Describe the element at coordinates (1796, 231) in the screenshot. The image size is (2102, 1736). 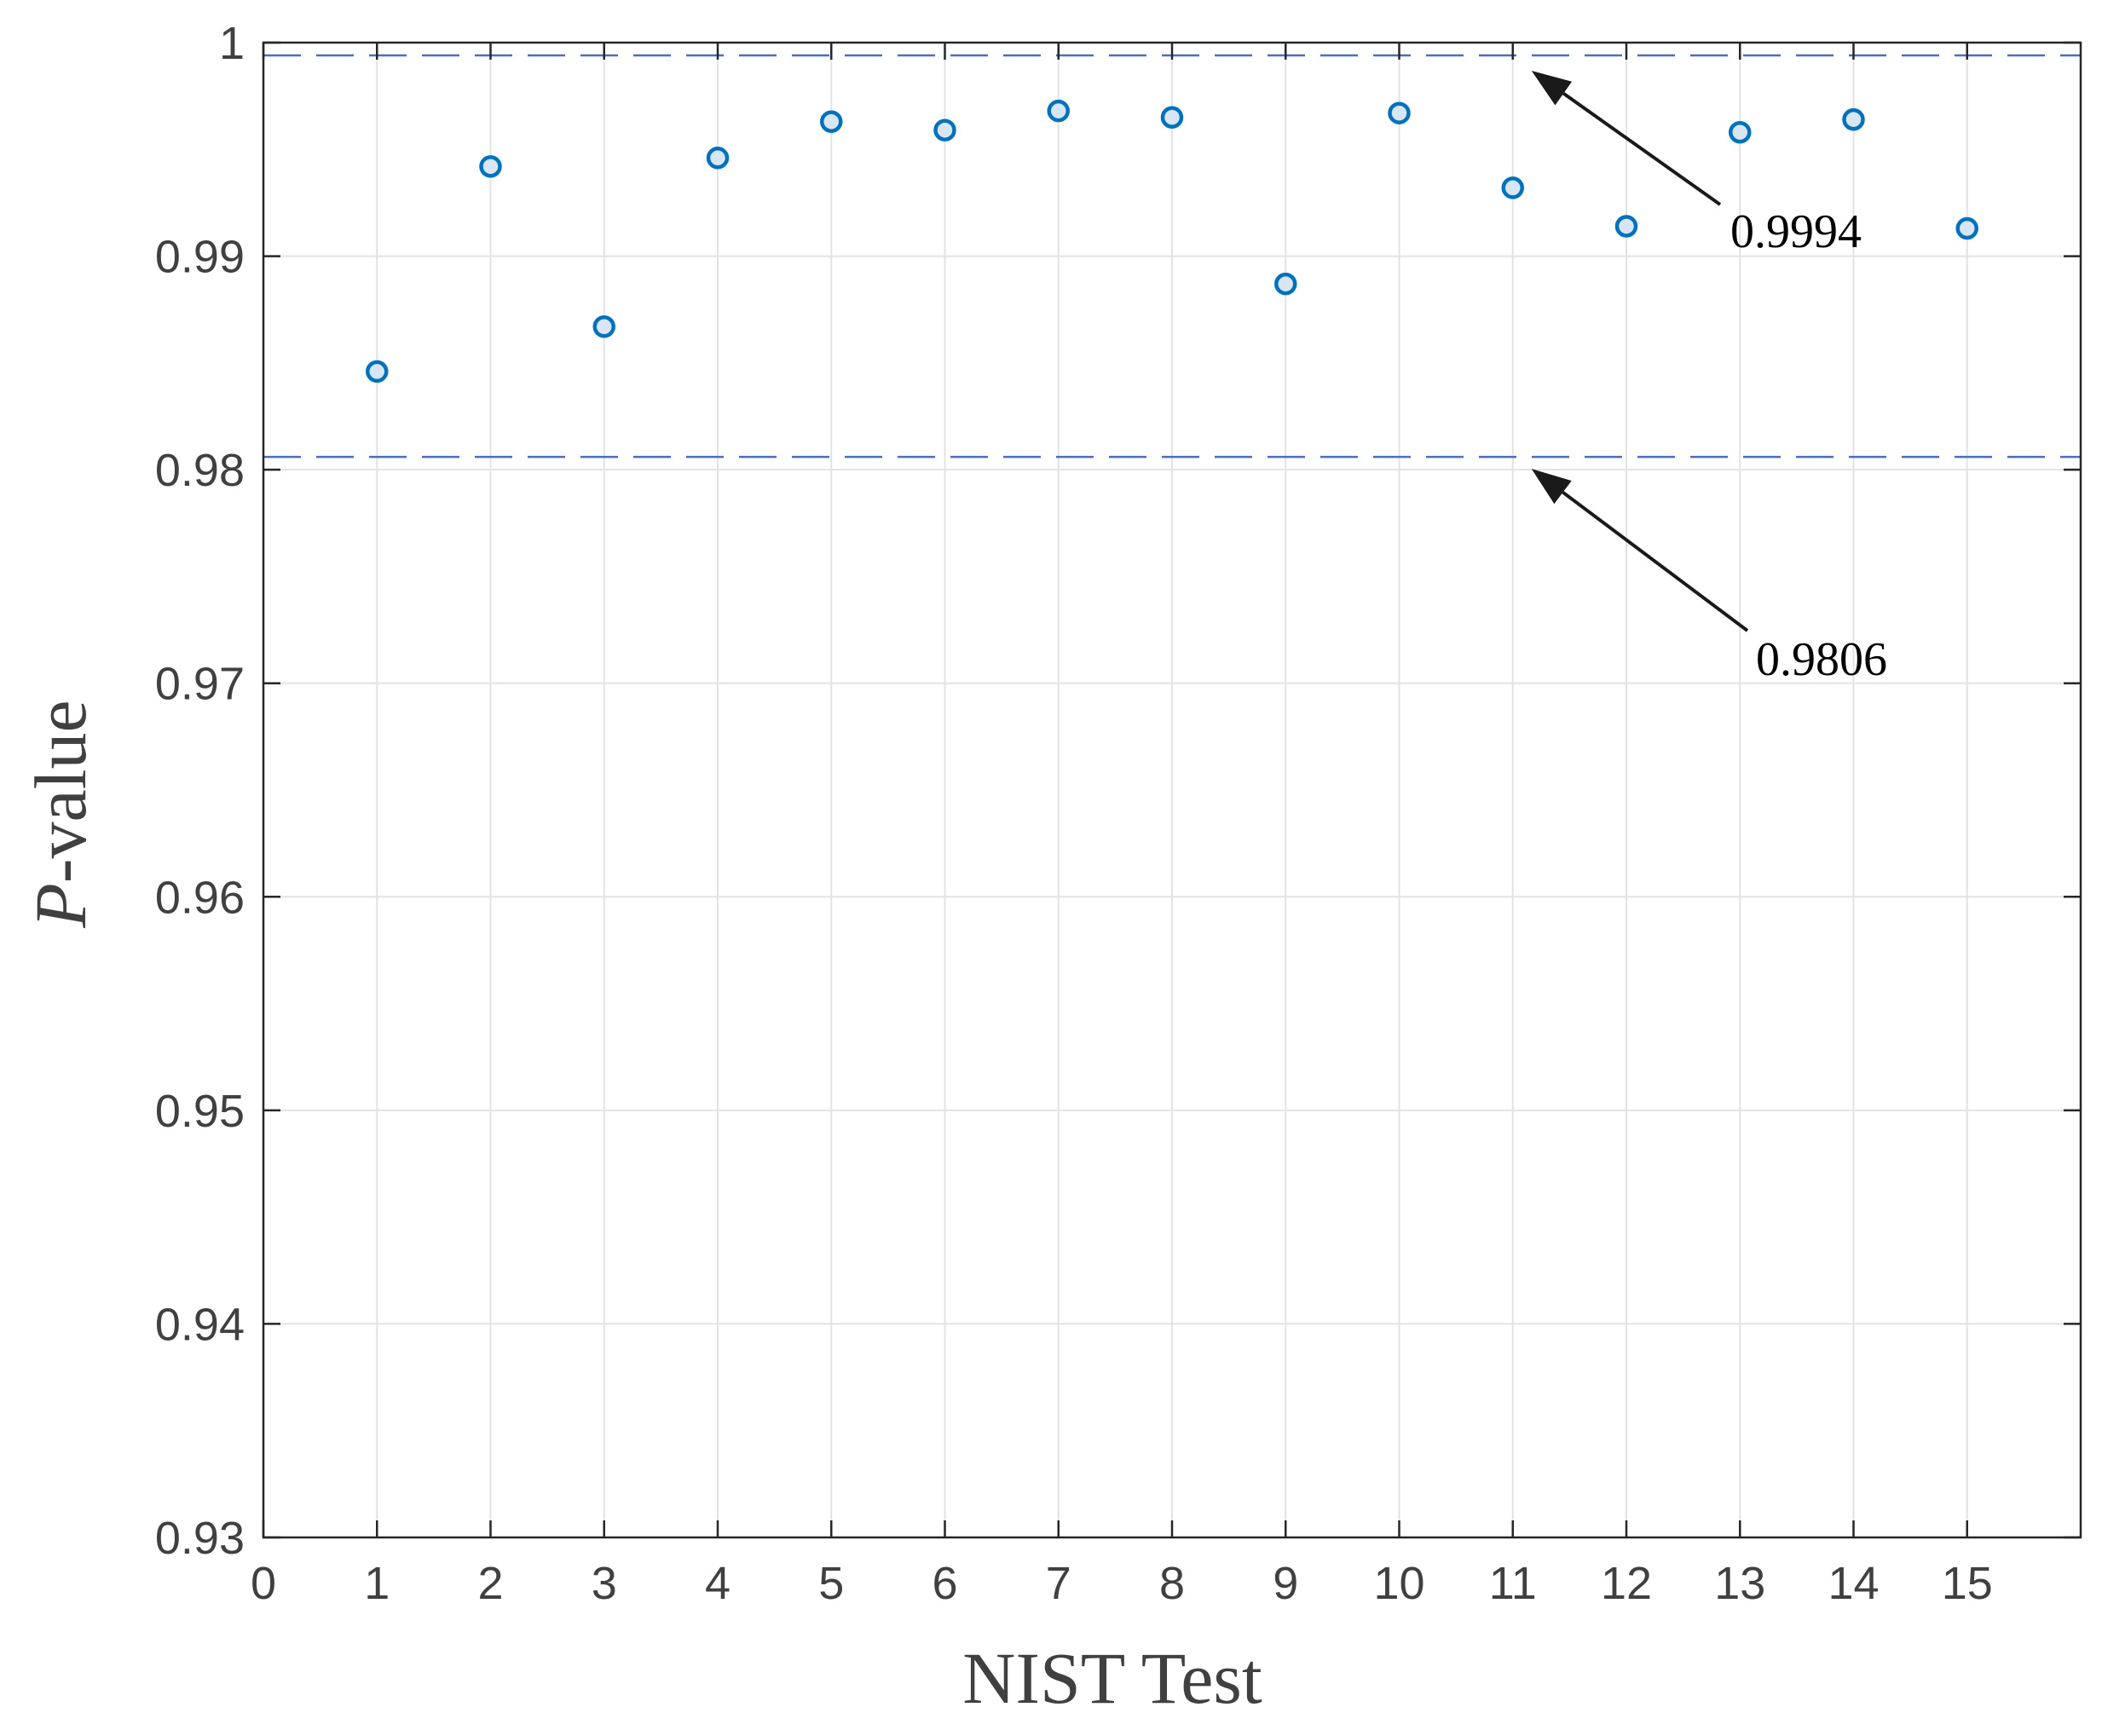
I see `annotation-label-upper: 0.9994` at that location.